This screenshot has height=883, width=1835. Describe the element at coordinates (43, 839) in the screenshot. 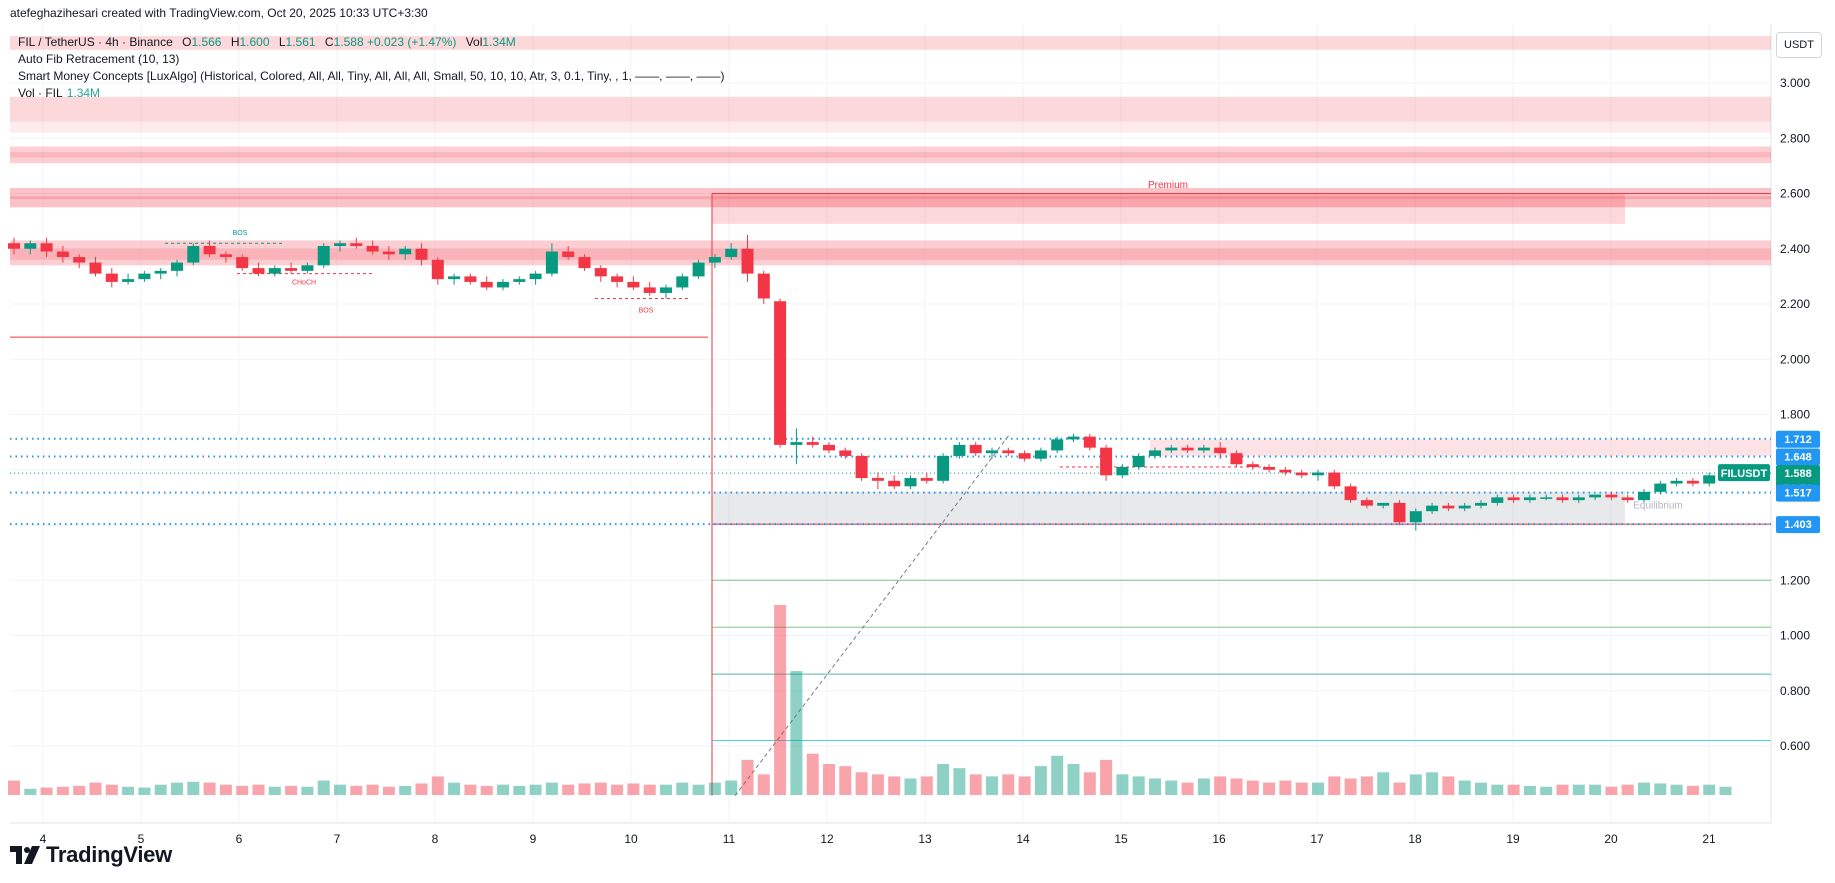

I see `x-tick-label: 4` at that location.